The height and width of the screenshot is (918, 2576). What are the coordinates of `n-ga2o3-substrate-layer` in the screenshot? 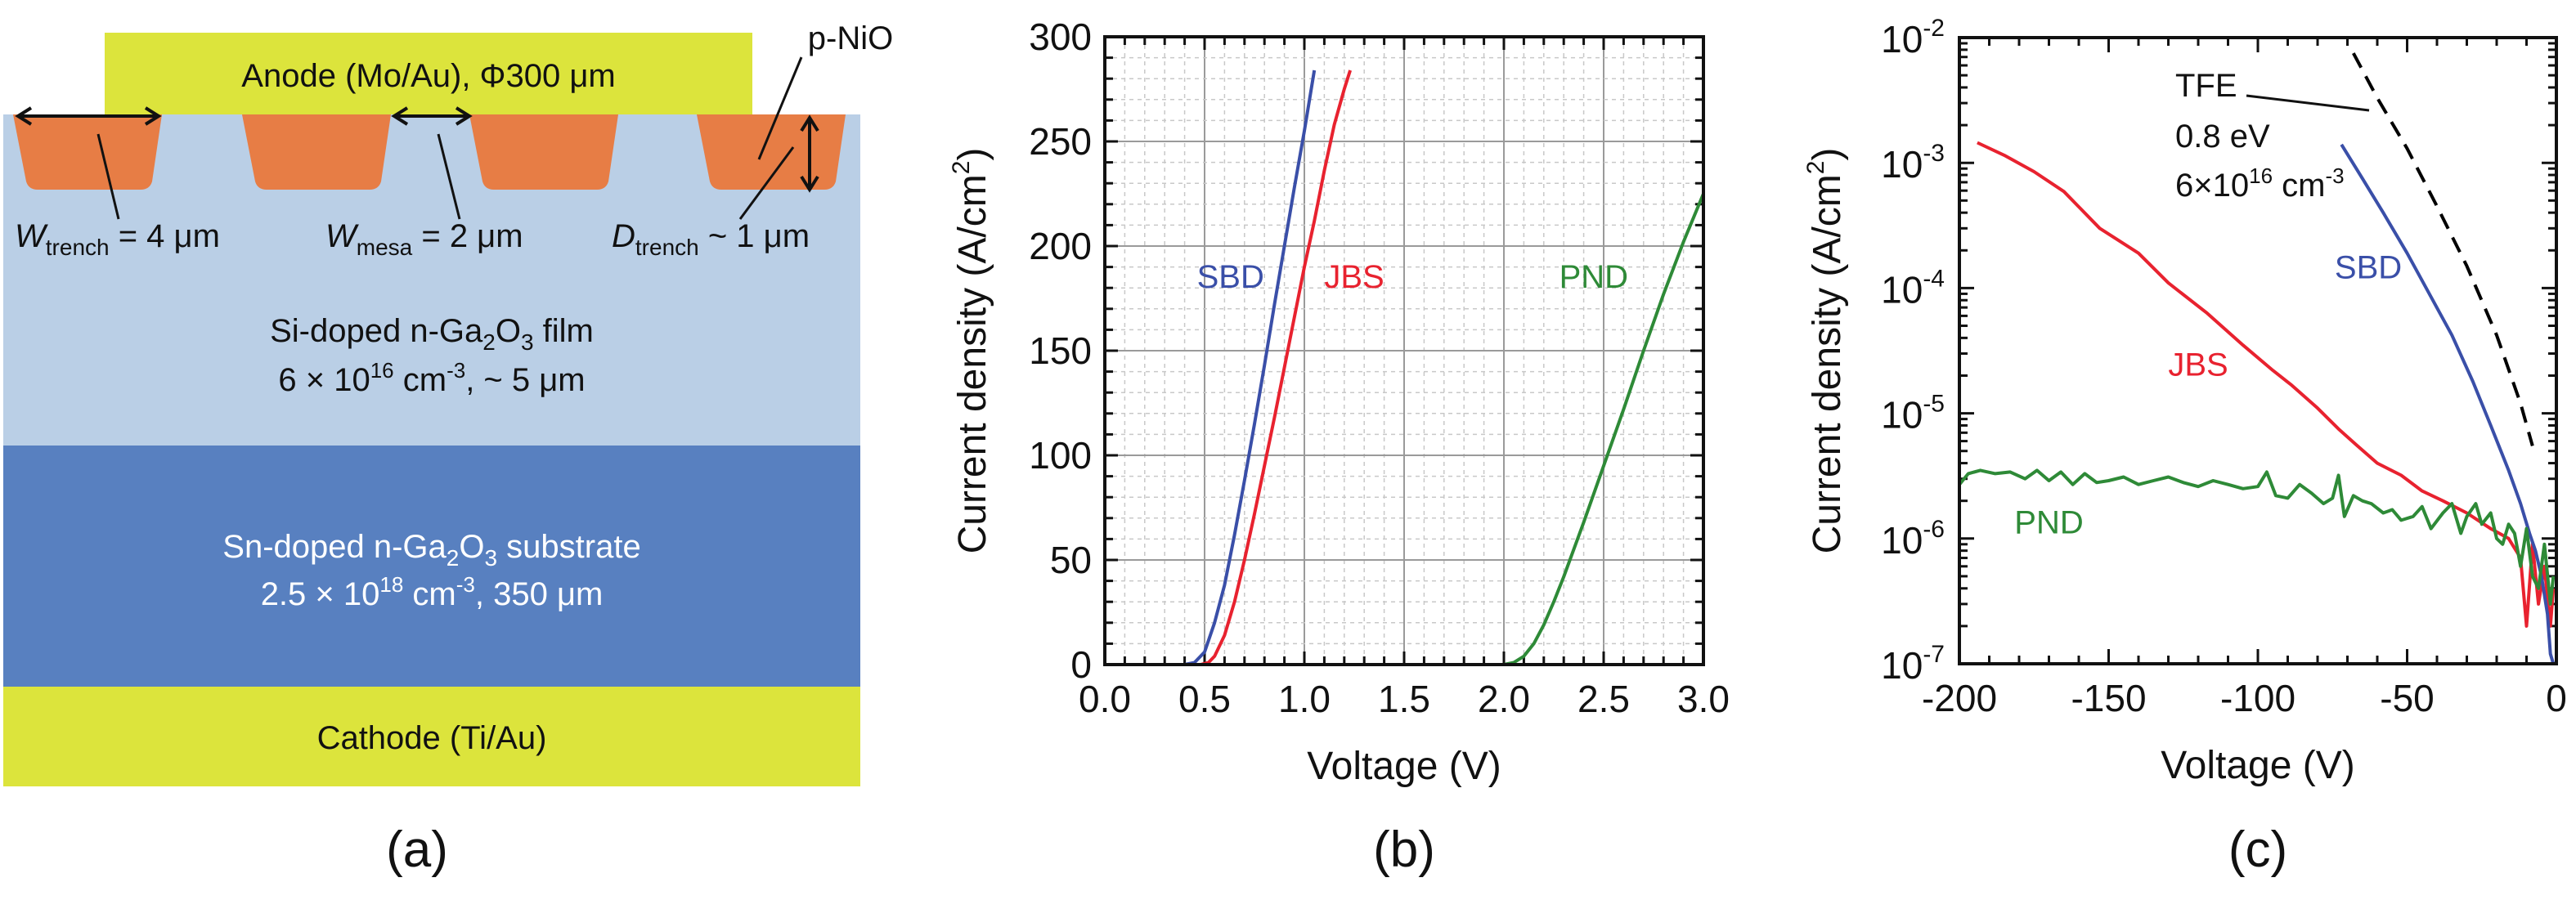 It's located at (431, 566).